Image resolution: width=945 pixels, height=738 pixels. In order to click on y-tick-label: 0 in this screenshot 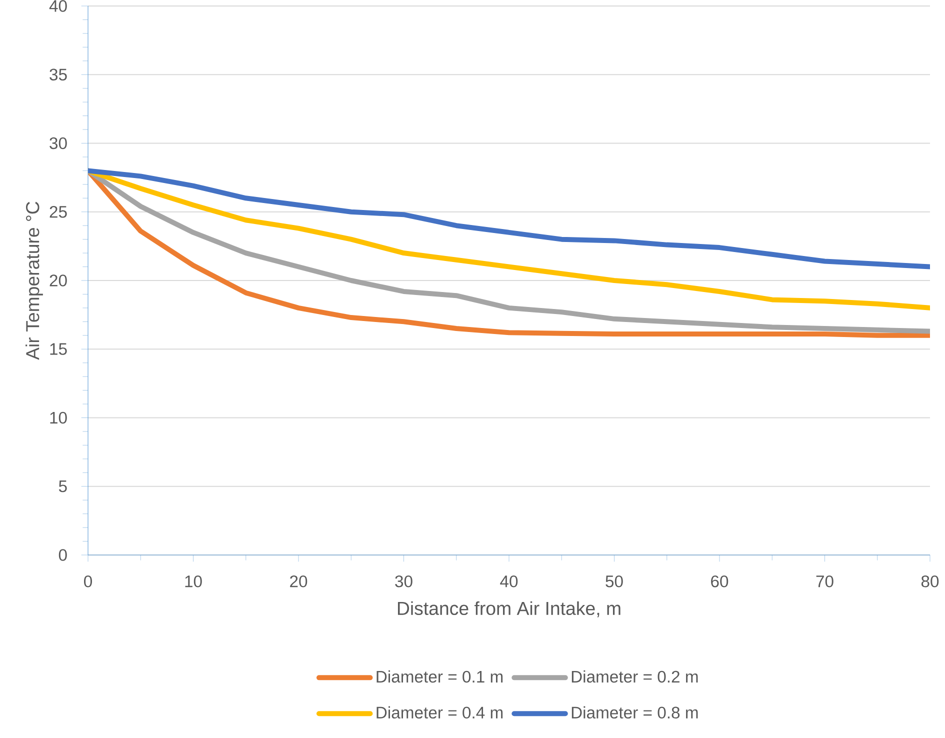, I will do `click(62, 555)`.